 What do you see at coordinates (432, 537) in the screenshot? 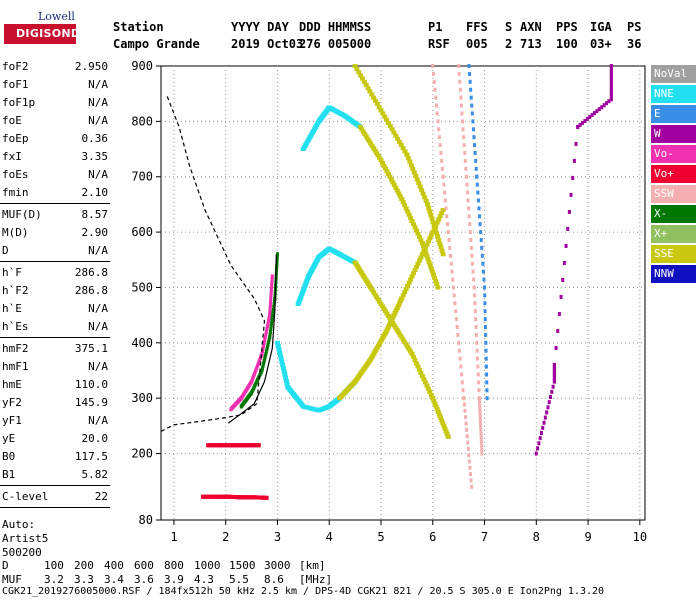
I see `x-tick-label: 6` at bounding box center [432, 537].